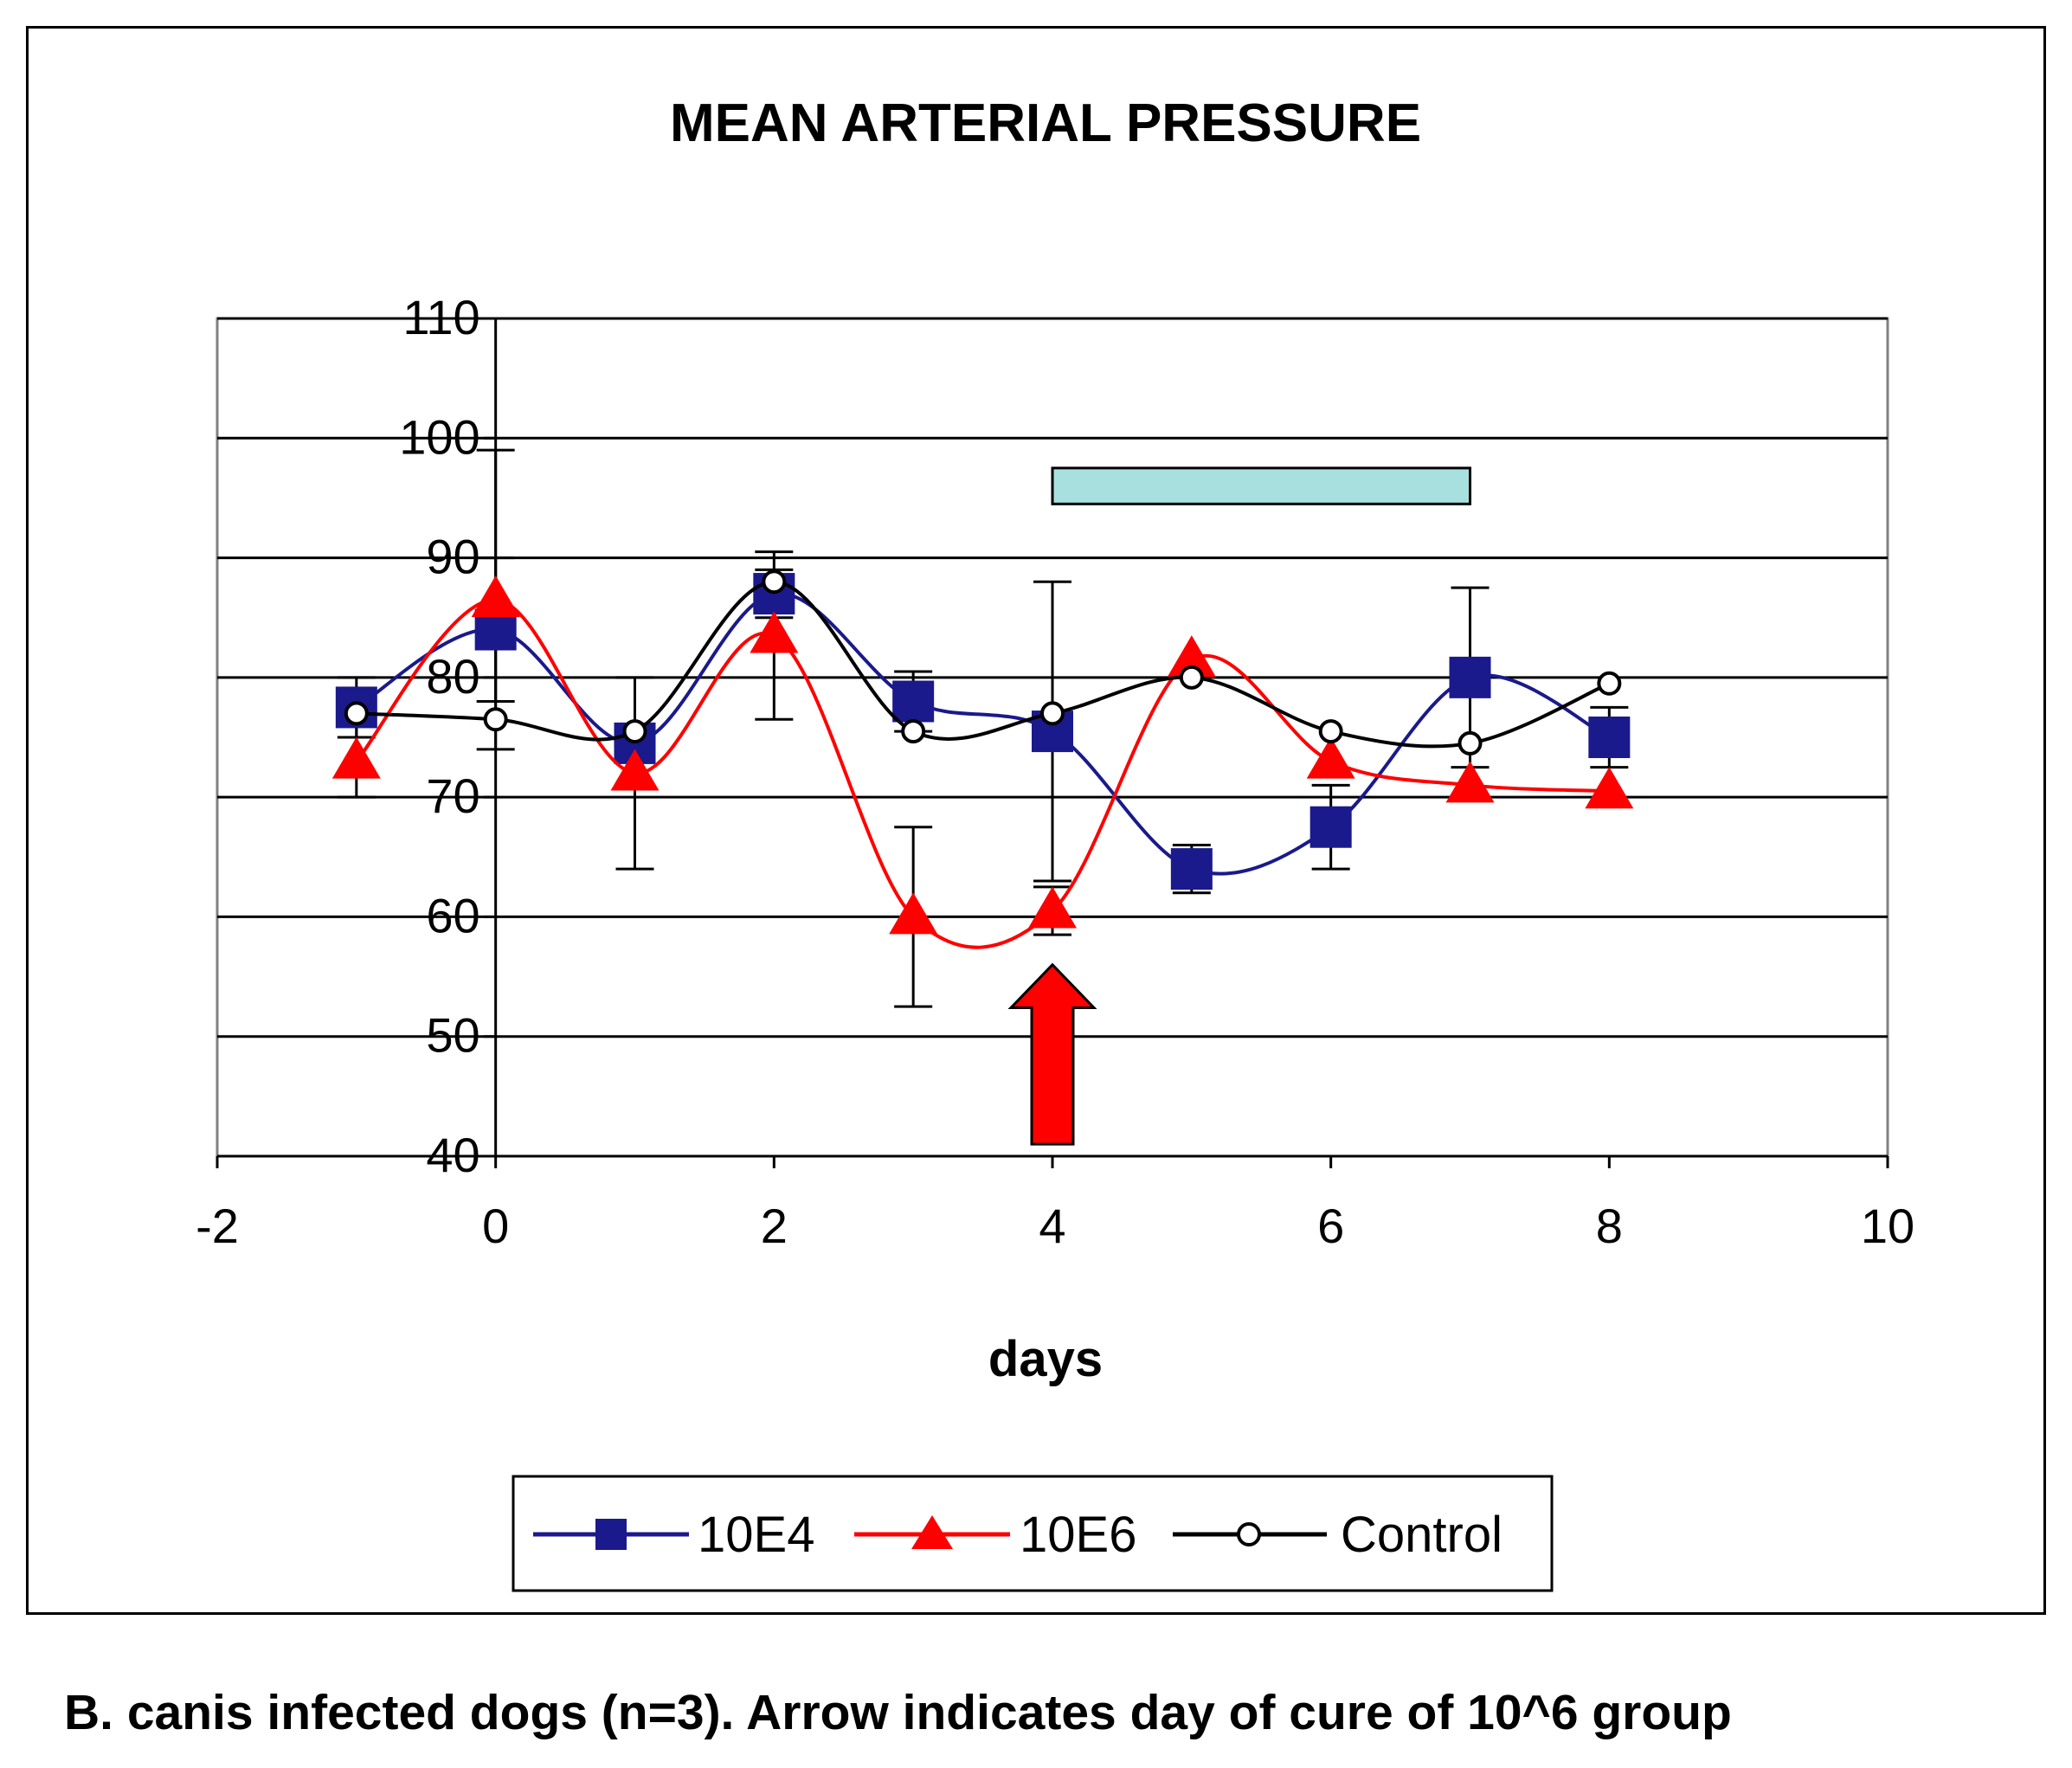  What do you see at coordinates (983, 664) in the screenshot?
I see `series-line-Control` at bounding box center [983, 664].